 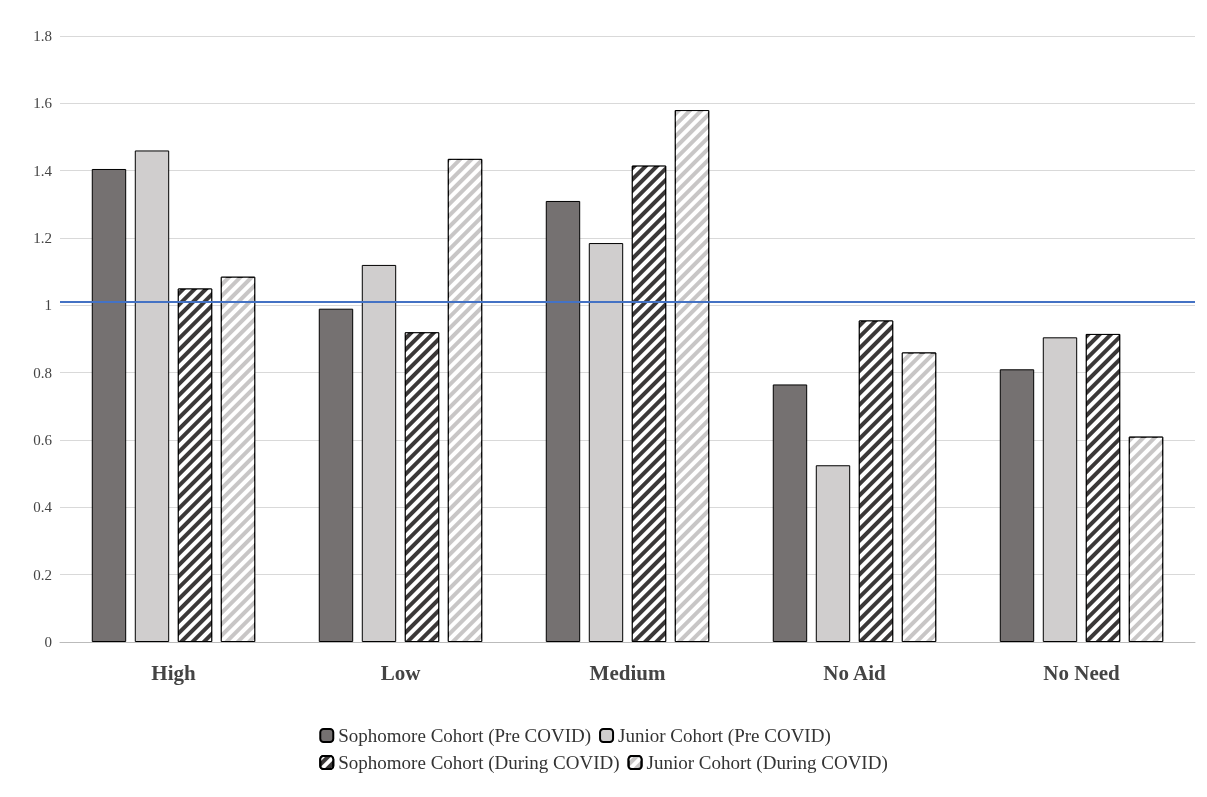 What do you see at coordinates (42, 36) in the screenshot?
I see `y-tick-label: 1.8` at bounding box center [42, 36].